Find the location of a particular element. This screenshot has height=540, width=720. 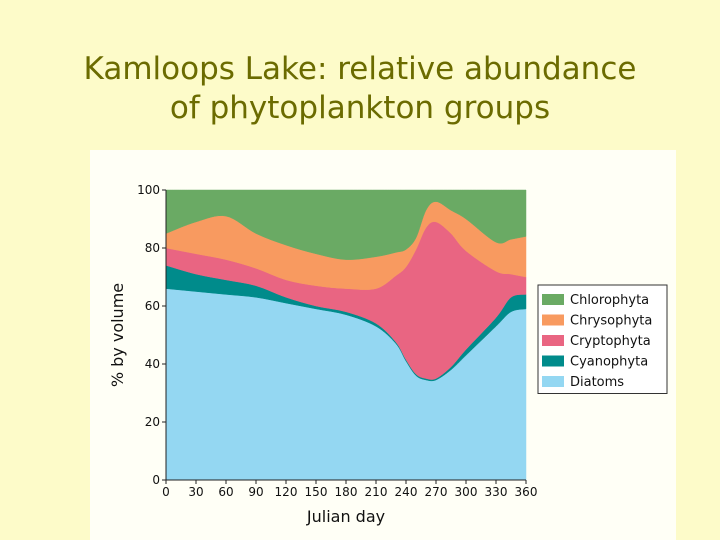

x-tick-label: 180 is located at coordinates (346, 492).